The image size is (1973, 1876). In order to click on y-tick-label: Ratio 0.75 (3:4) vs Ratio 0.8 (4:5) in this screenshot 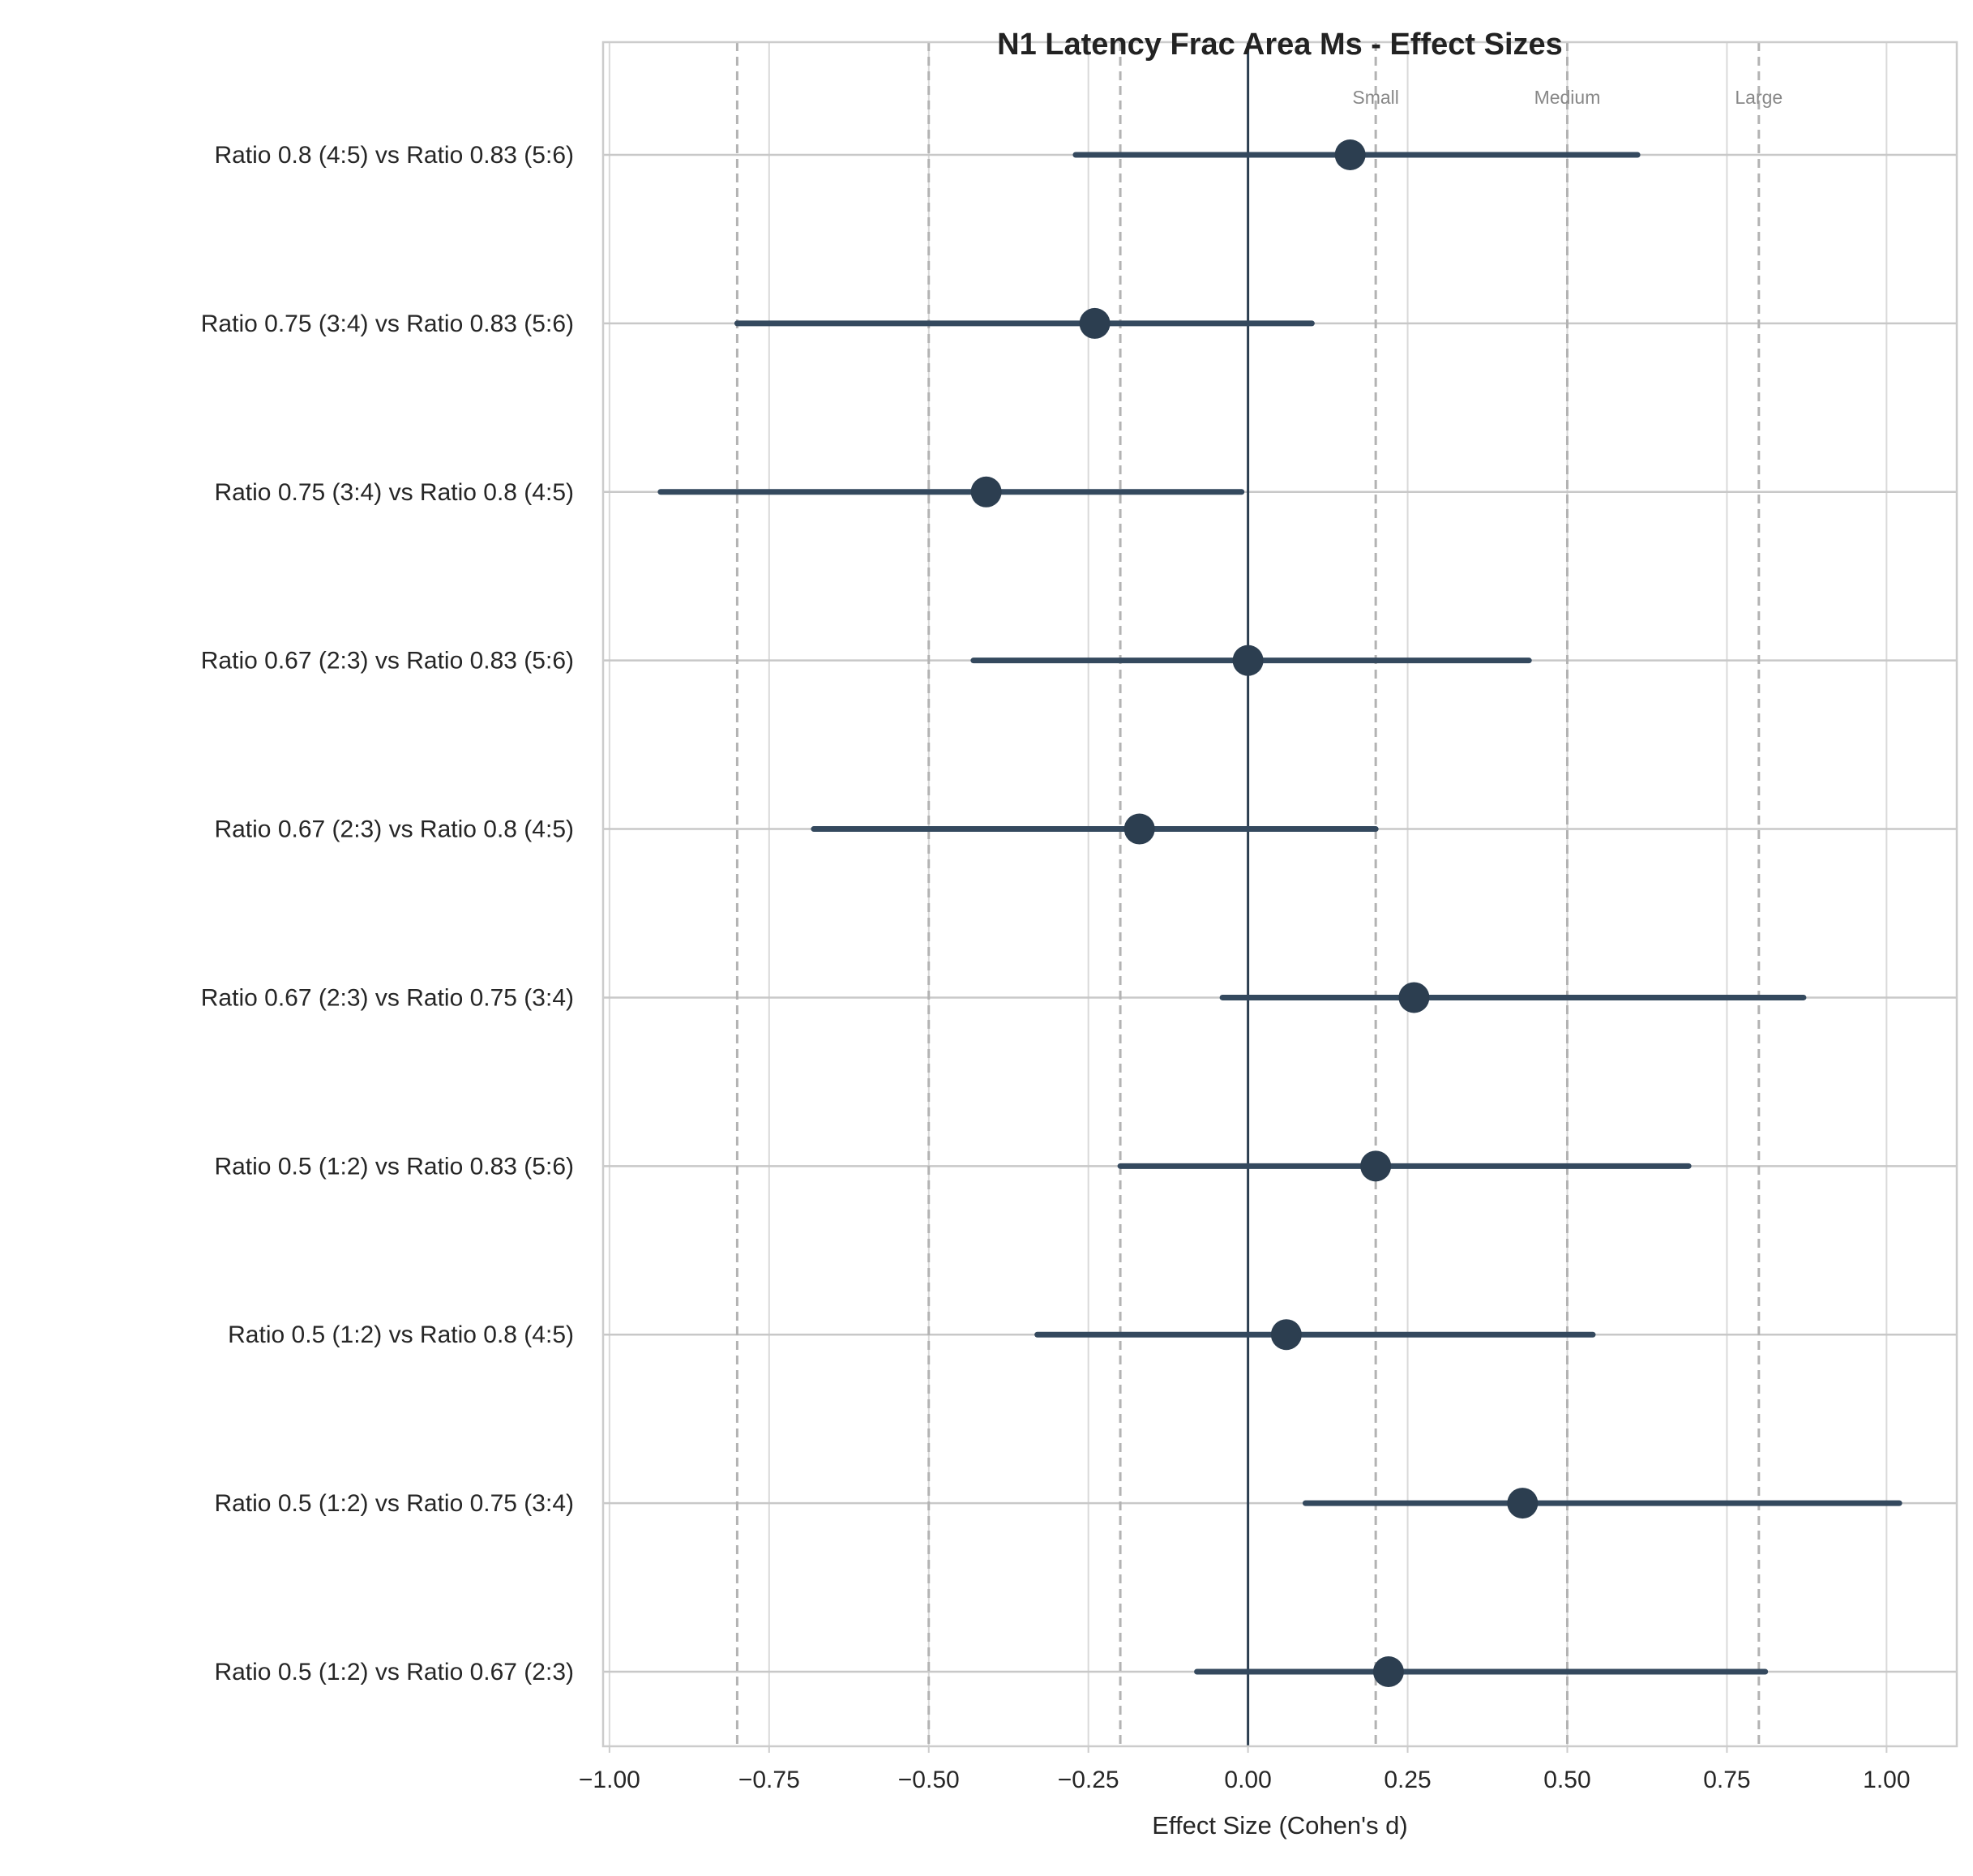, I will do `click(394, 493)`.